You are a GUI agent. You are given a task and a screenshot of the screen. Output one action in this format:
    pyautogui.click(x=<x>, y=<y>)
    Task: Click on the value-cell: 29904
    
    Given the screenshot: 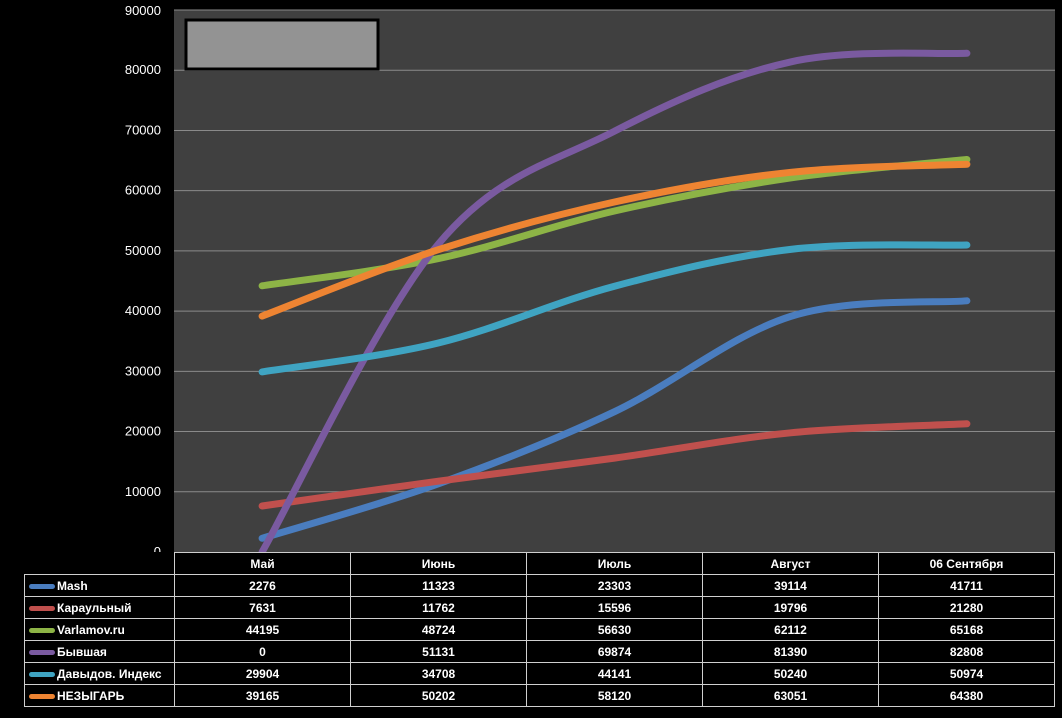 What is the action you would take?
    pyautogui.click(x=262, y=673)
    